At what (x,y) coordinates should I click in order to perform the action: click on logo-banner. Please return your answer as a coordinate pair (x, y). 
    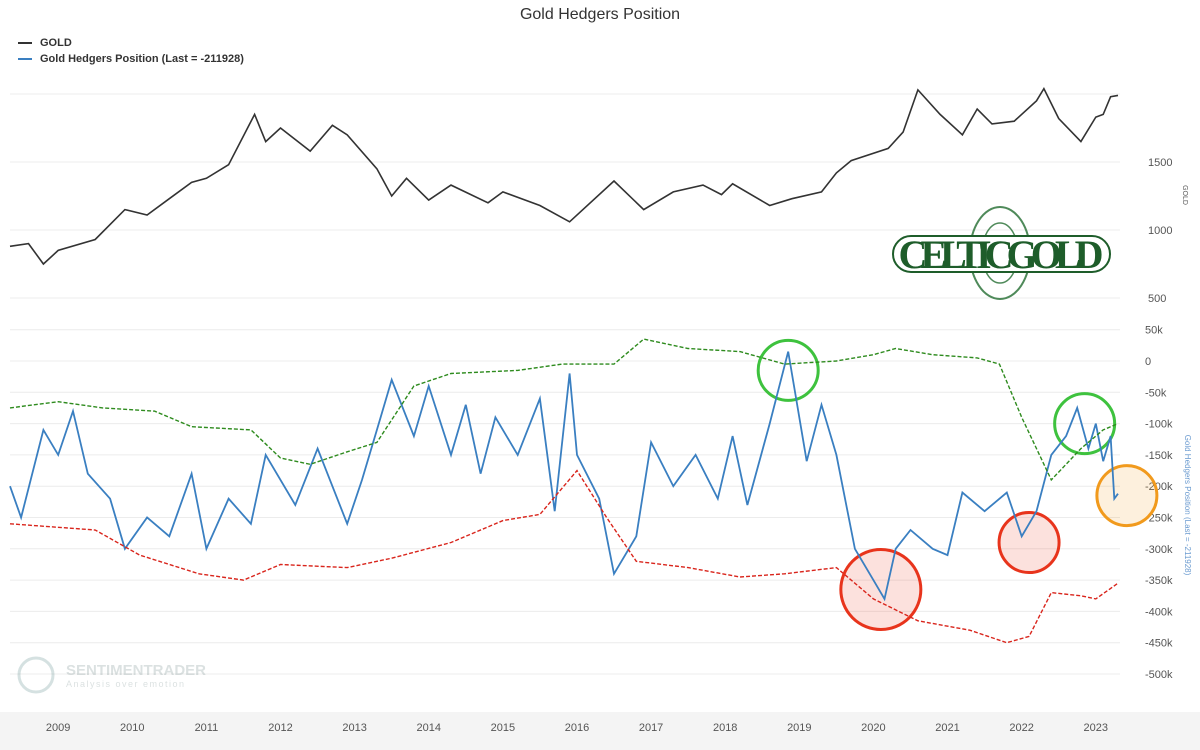
    Looking at the image, I should click on (1001, 254).